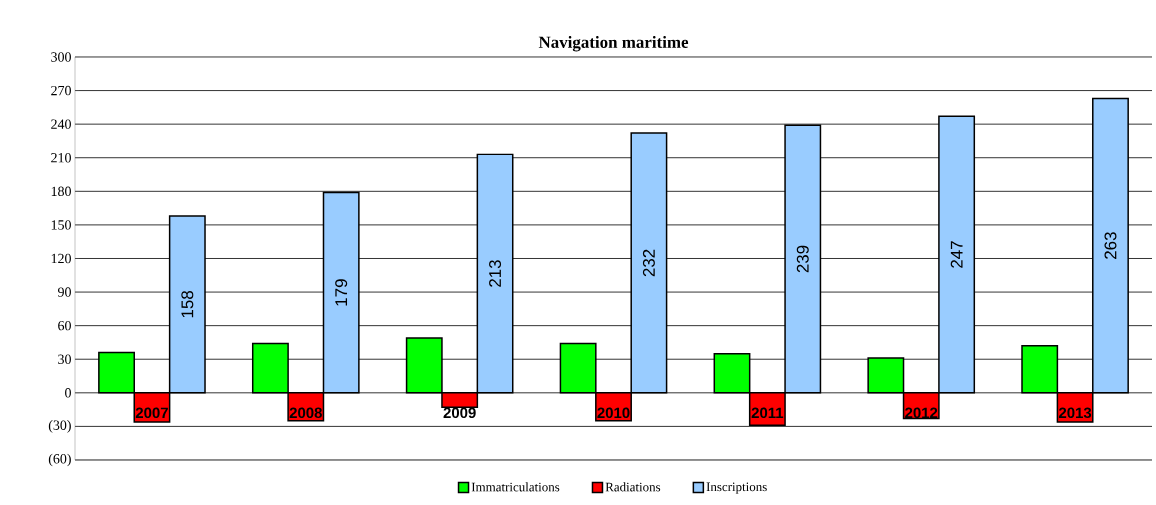 The height and width of the screenshot is (505, 1156). Describe the element at coordinates (648, 263) in the screenshot. I see `data-label: 232` at that location.